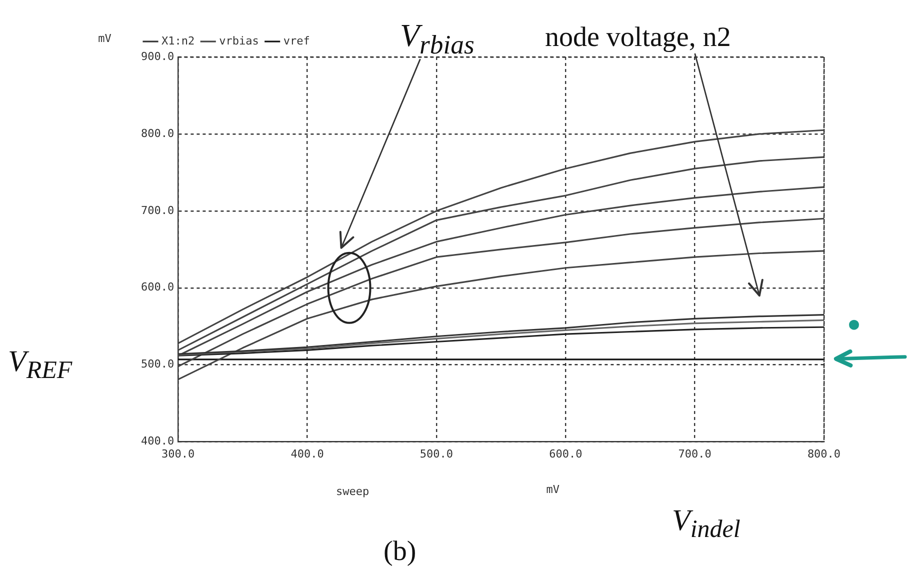 The height and width of the screenshot is (585, 914). I want to click on y-tick-label: 800.0, so click(157, 133).